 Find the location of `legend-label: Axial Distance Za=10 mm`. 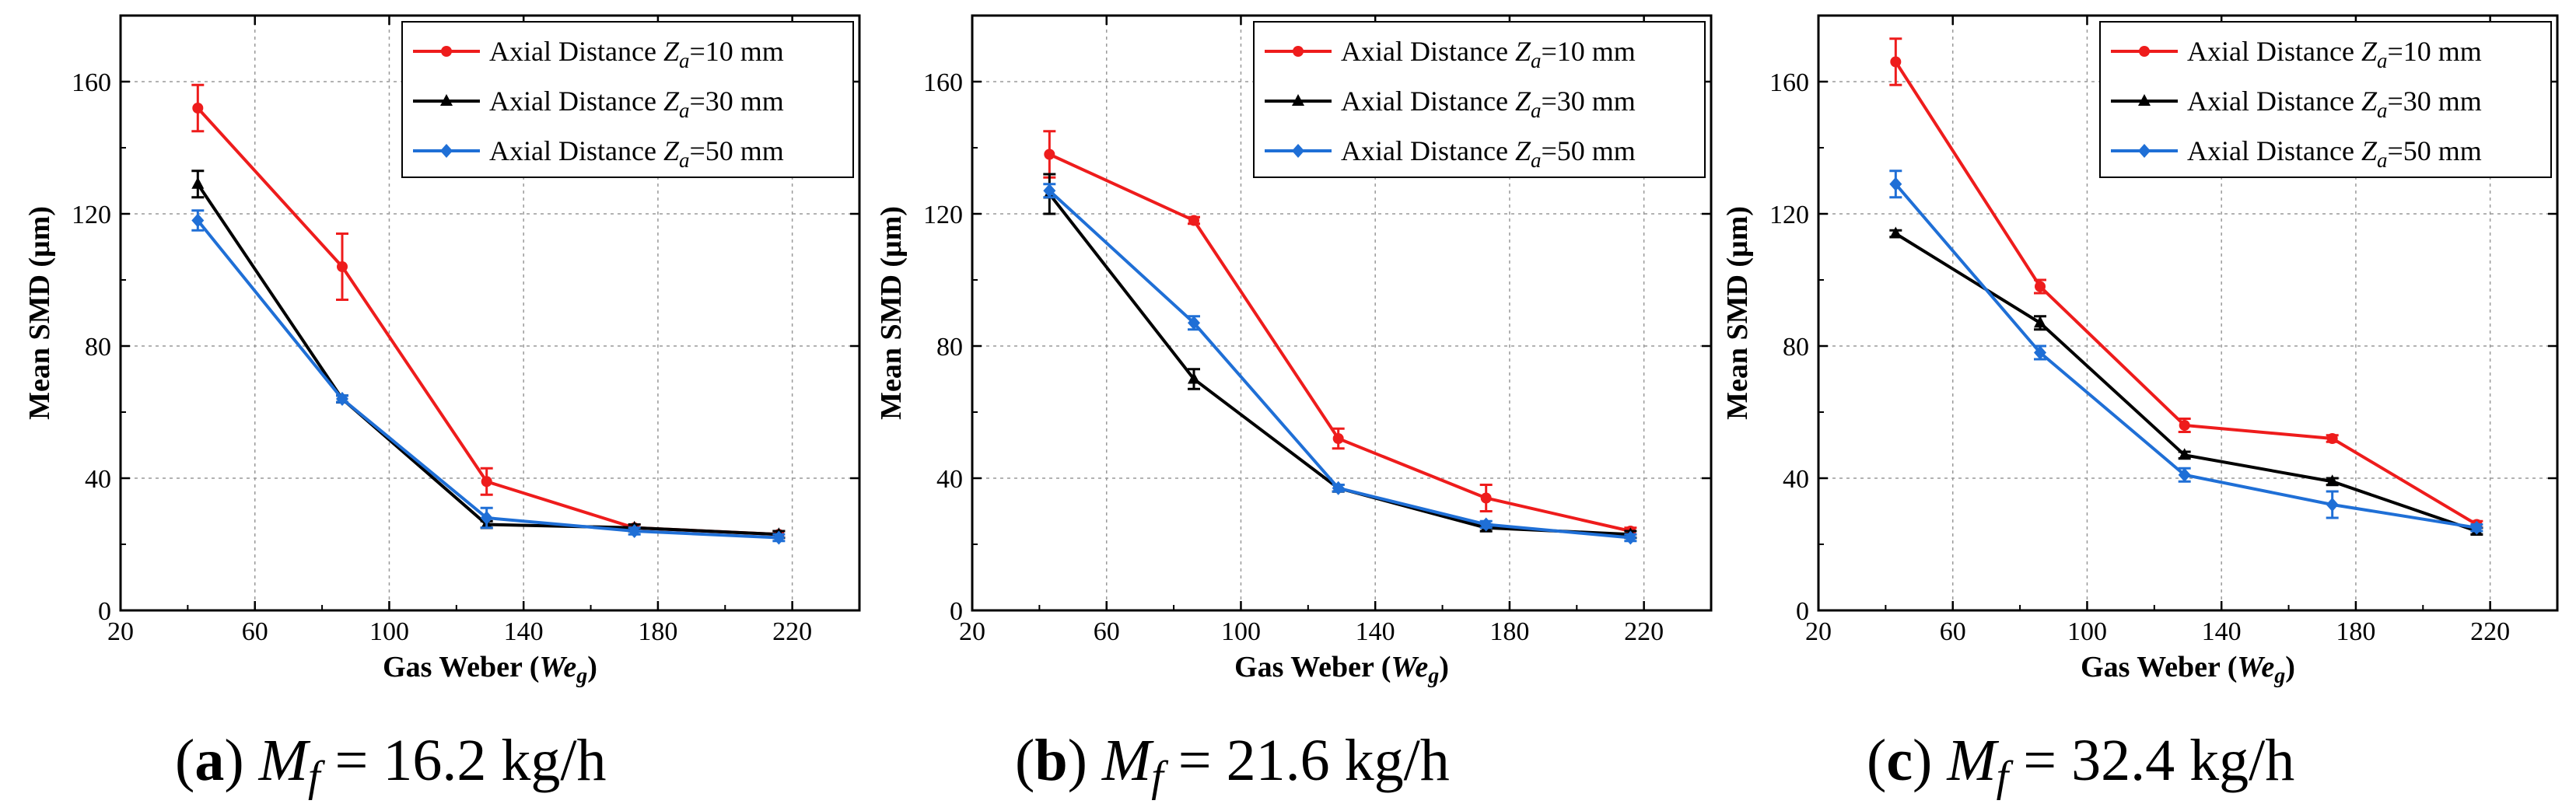

legend-label: Axial Distance Za=10 mm is located at coordinates (2334, 54).